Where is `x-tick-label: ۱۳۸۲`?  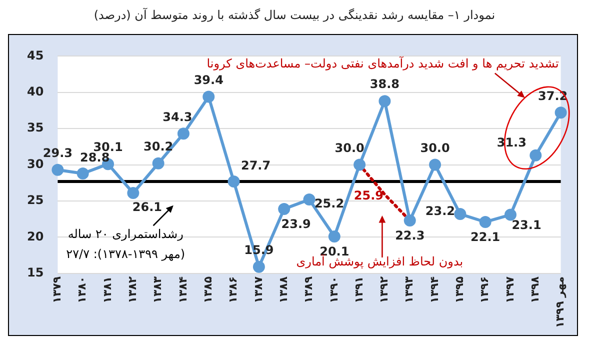
x-tick-label: ۱۳۸۲ is located at coordinates (133, 290).